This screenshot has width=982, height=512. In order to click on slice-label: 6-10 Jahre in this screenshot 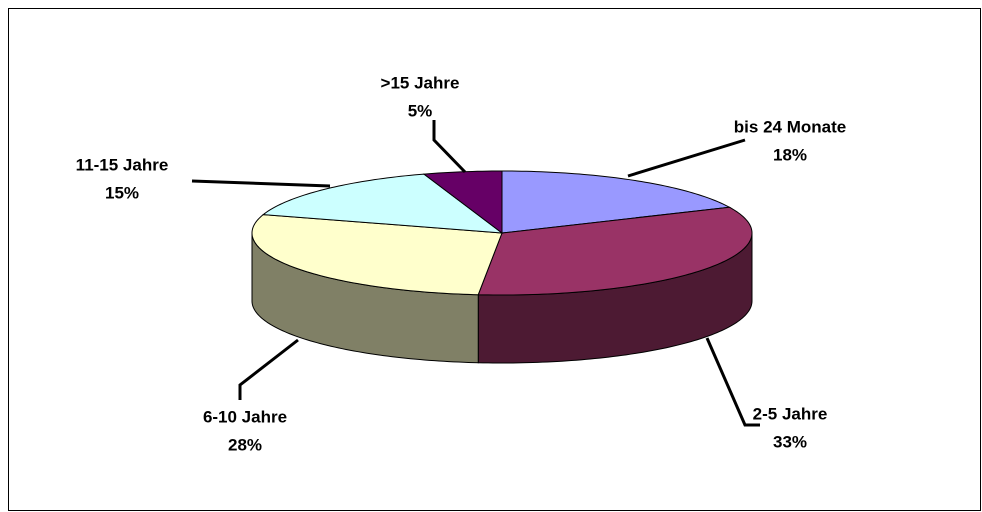, I will do `click(245, 416)`.